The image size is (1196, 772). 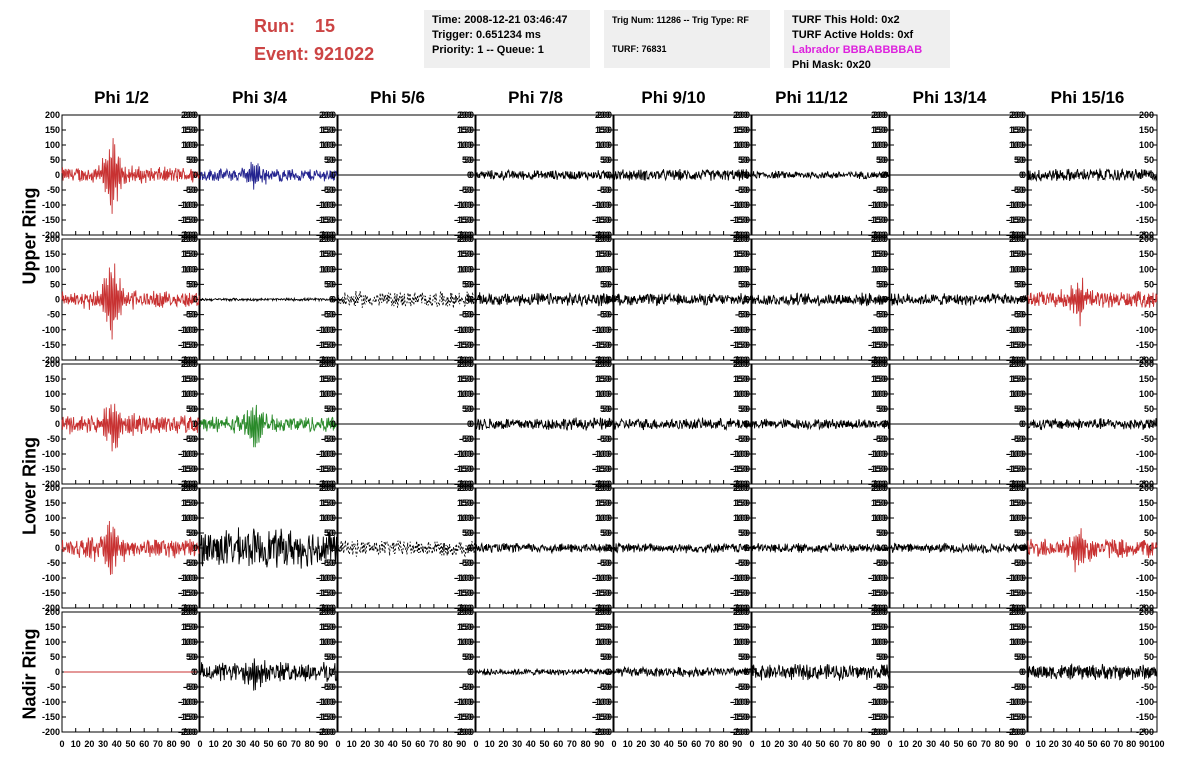 What do you see at coordinates (831, 65) in the screenshot?
I see `phi-mask-text: Phi Mask: 0x20` at bounding box center [831, 65].